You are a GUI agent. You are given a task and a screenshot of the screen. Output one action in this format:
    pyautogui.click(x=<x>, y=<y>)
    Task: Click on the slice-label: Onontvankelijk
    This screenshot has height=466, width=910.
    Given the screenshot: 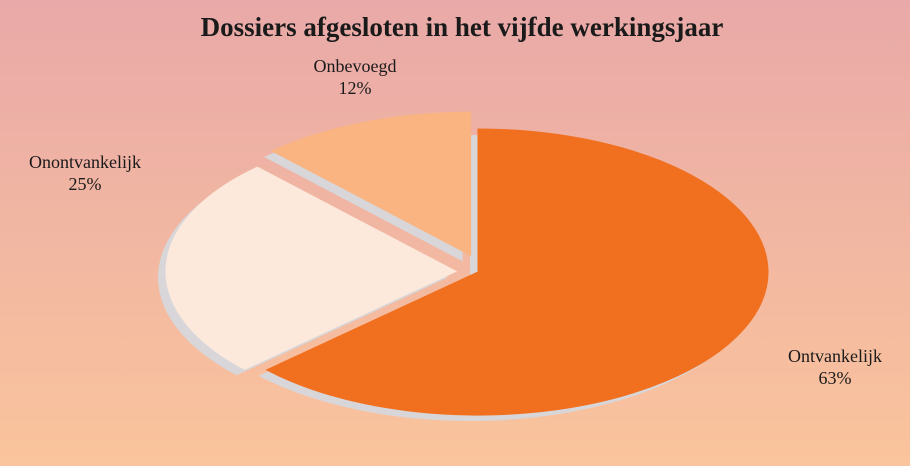 What is the action you would take?
    pyautogui.click(x=85, y=162)
    